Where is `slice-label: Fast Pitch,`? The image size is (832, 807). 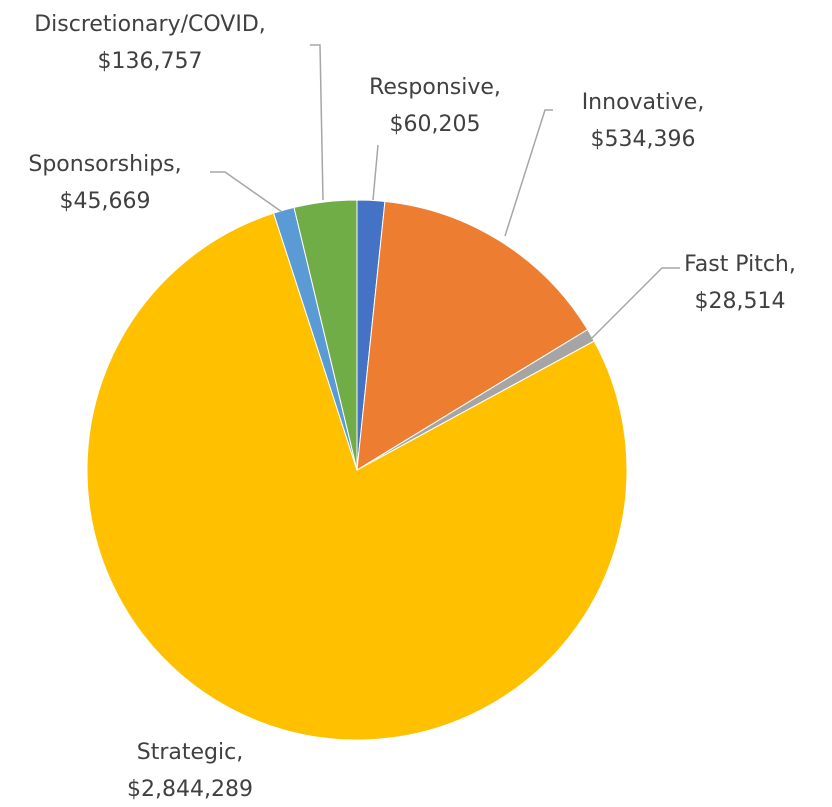
slice-label: Fast Pitch, is located at coordinates (740, 264).